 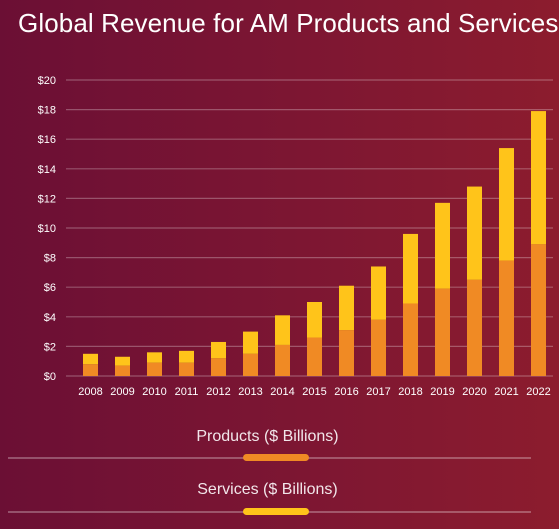 What do you see at coordinates (410, 268) in the screenshot?
I see `bar-services-2018` at bounding box center [410, 268].